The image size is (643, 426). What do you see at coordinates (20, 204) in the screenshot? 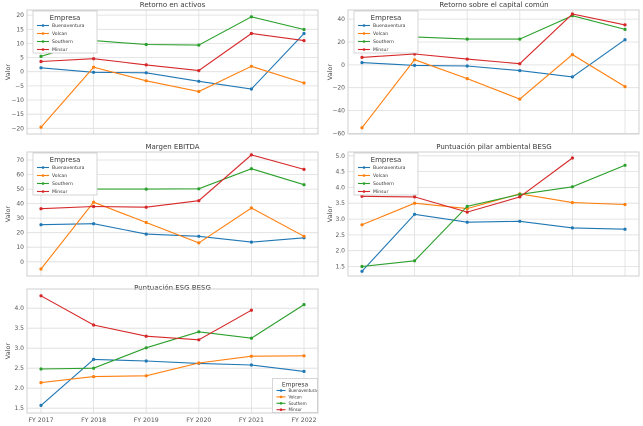
I see `svg-text: 40` at bounding box center [20, 204].